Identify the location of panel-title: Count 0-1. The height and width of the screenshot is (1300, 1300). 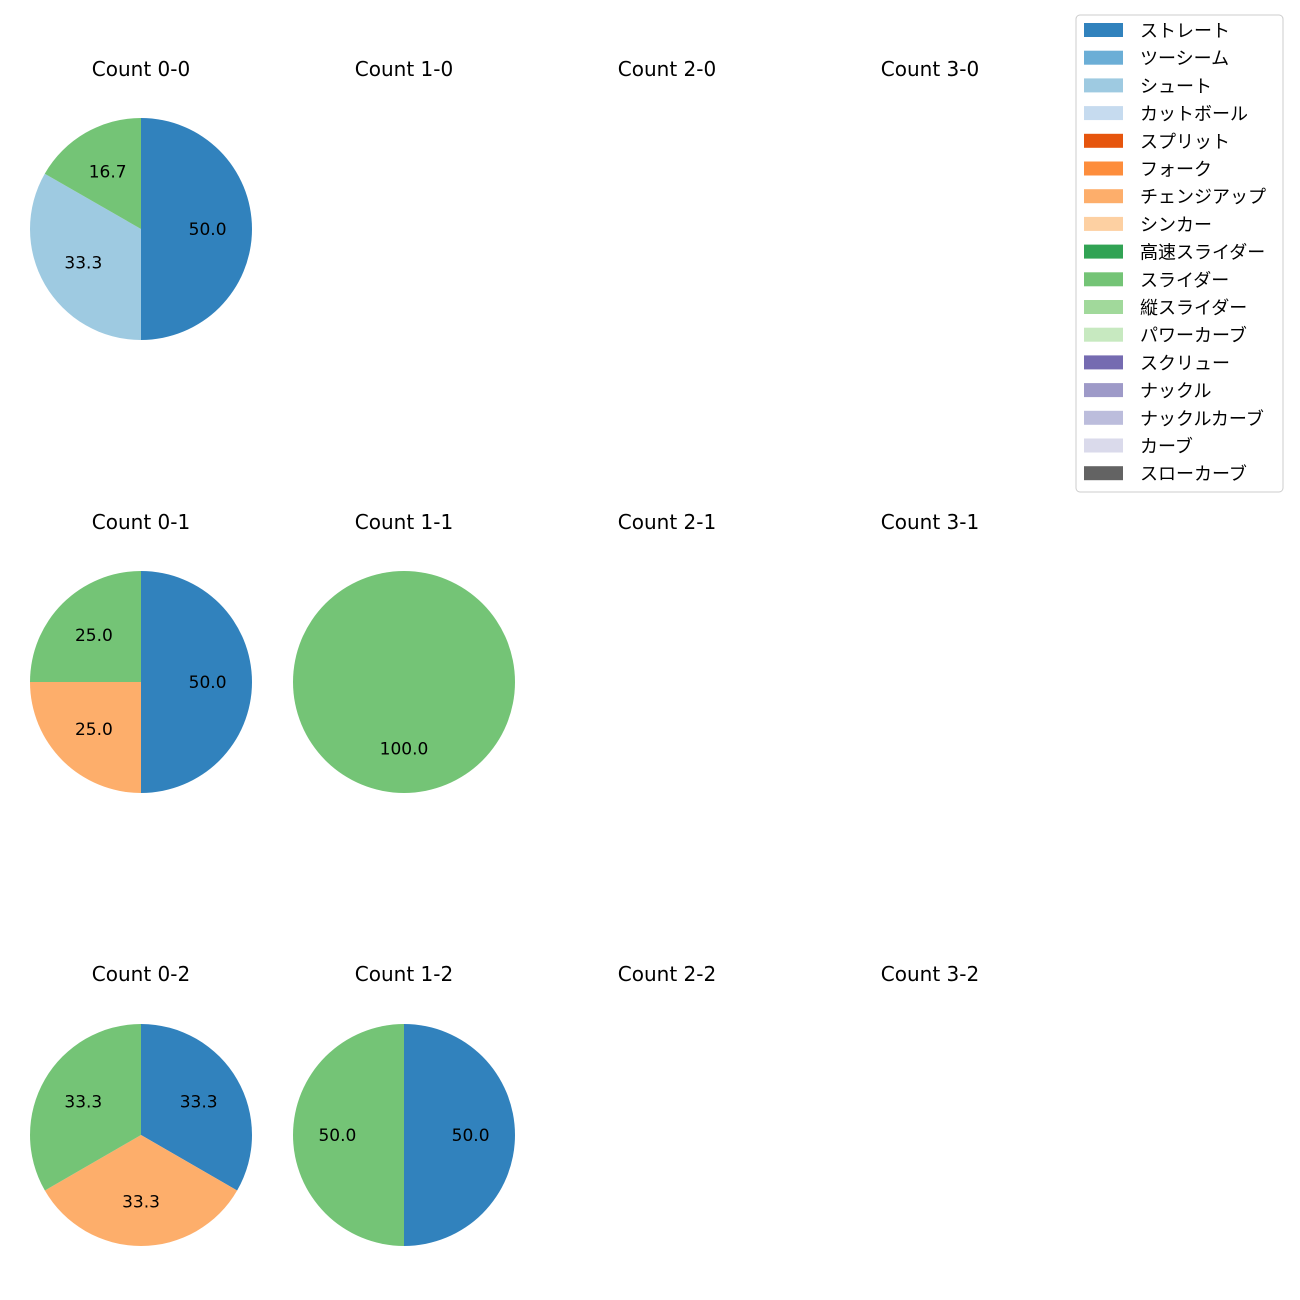
(141, 522).